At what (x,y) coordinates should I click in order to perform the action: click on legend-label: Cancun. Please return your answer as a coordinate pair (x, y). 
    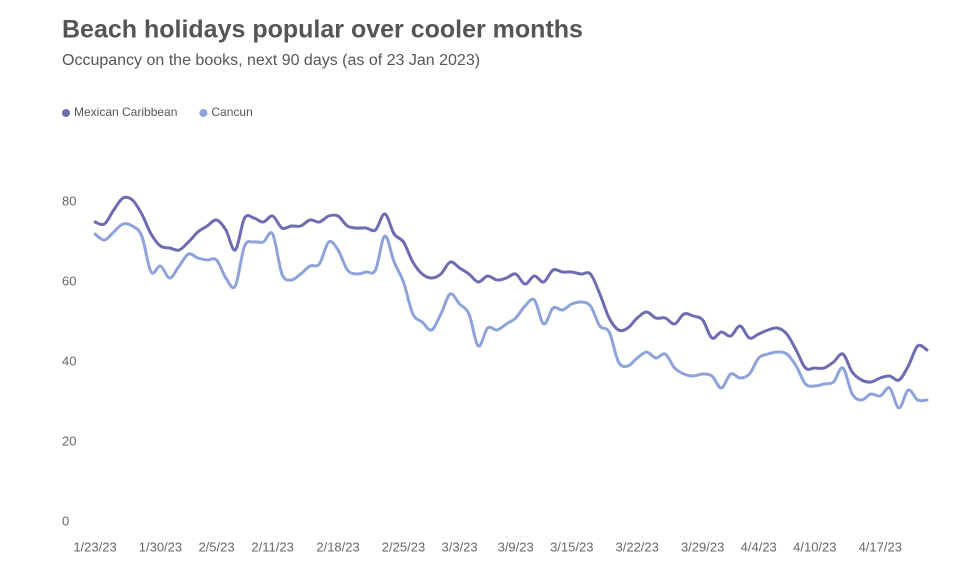
    Looking at the image, I should click on (231, 112).